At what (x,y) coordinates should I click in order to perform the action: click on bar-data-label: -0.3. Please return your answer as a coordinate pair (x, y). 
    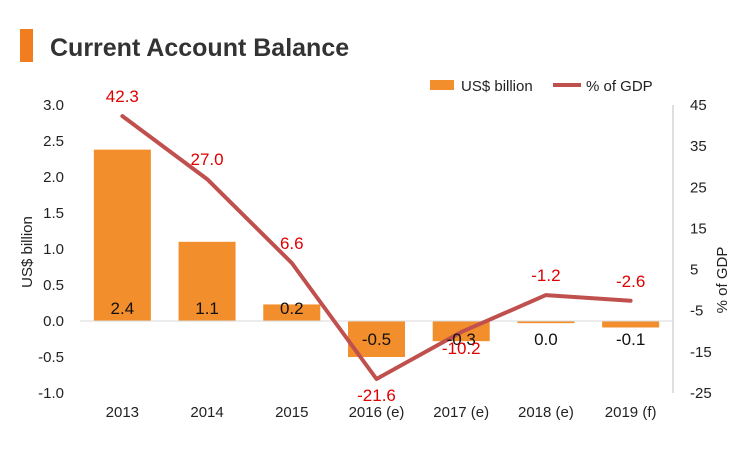
    Looking at the image, I should click on (461, 339).